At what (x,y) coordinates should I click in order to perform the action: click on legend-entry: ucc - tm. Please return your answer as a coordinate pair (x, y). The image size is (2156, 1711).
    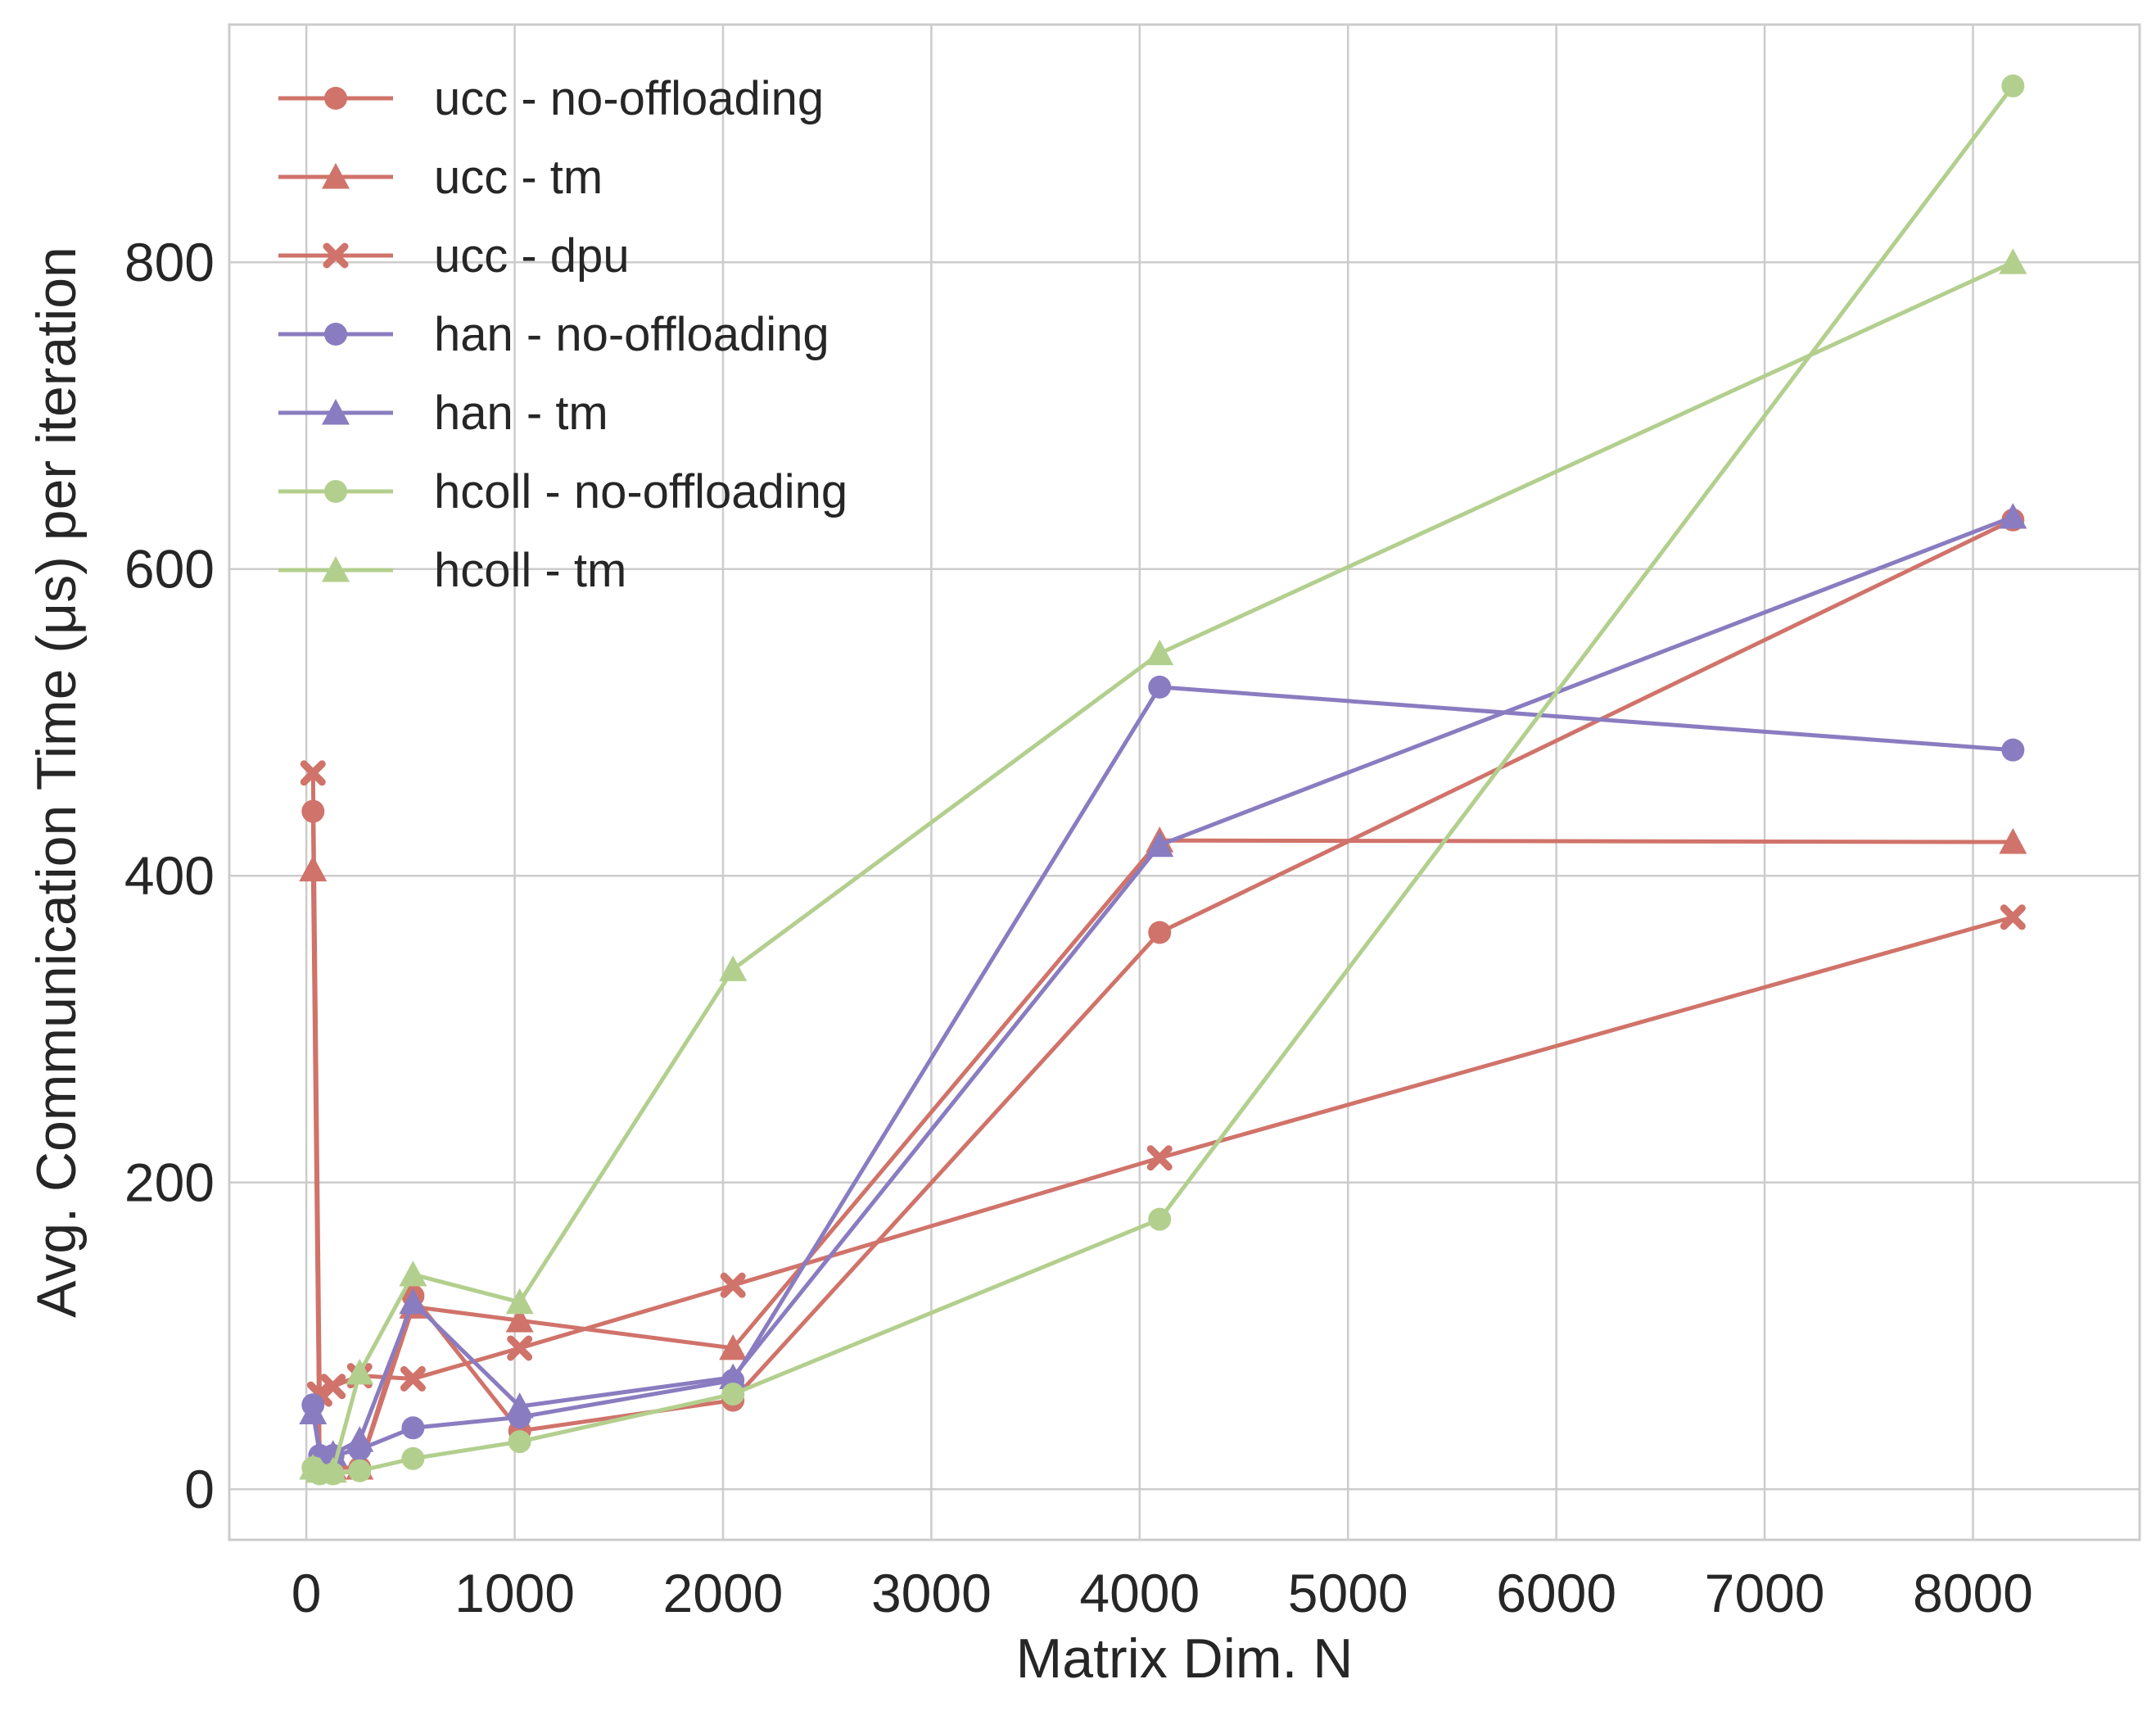
    Looking at the image, I should click on (441, 177).